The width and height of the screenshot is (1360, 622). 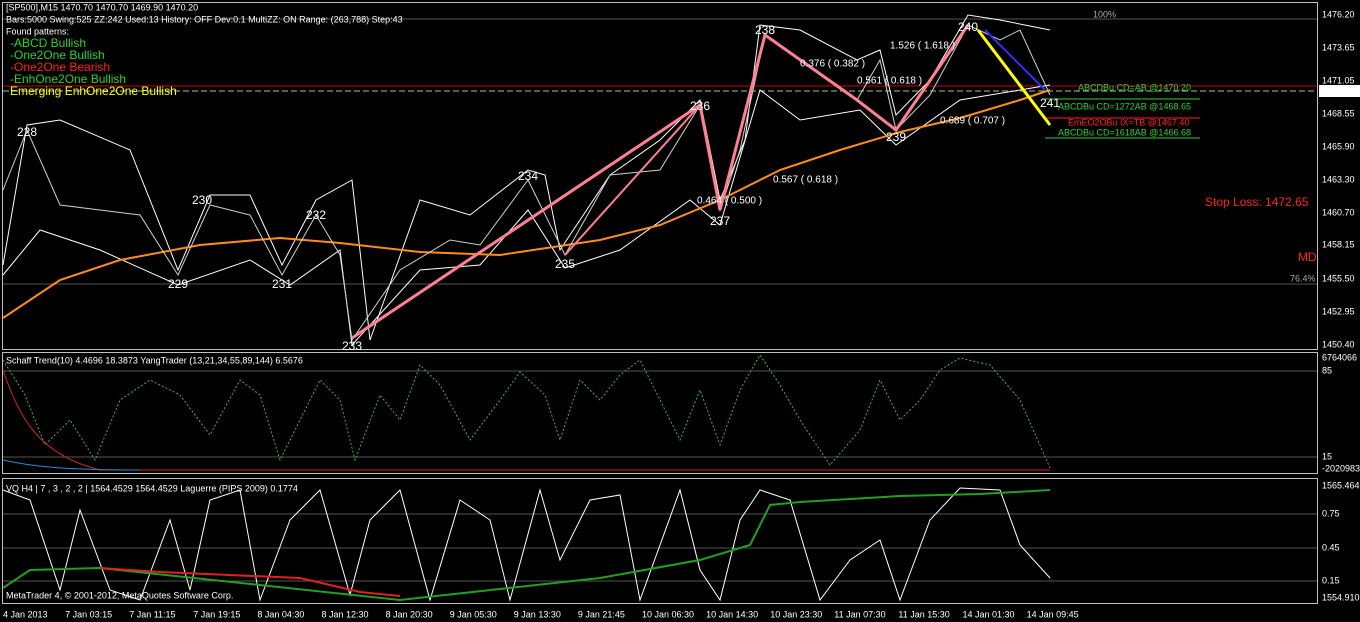 I want to click on time-tick: 10 Jan 06:30, so click(x=668, y=614).